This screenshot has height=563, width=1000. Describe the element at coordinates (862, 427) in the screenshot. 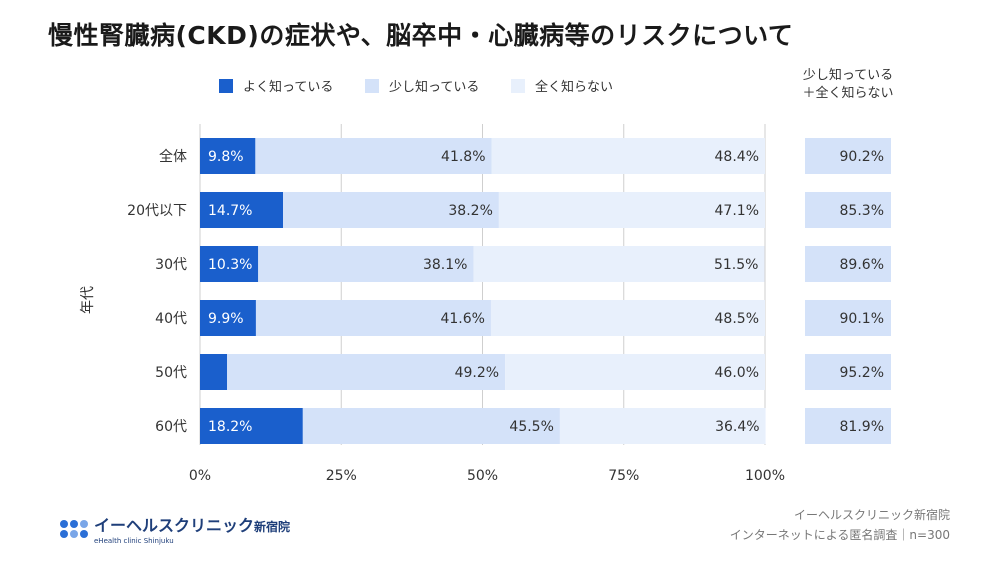

I see `total-value-label: 81.9%` at that location.